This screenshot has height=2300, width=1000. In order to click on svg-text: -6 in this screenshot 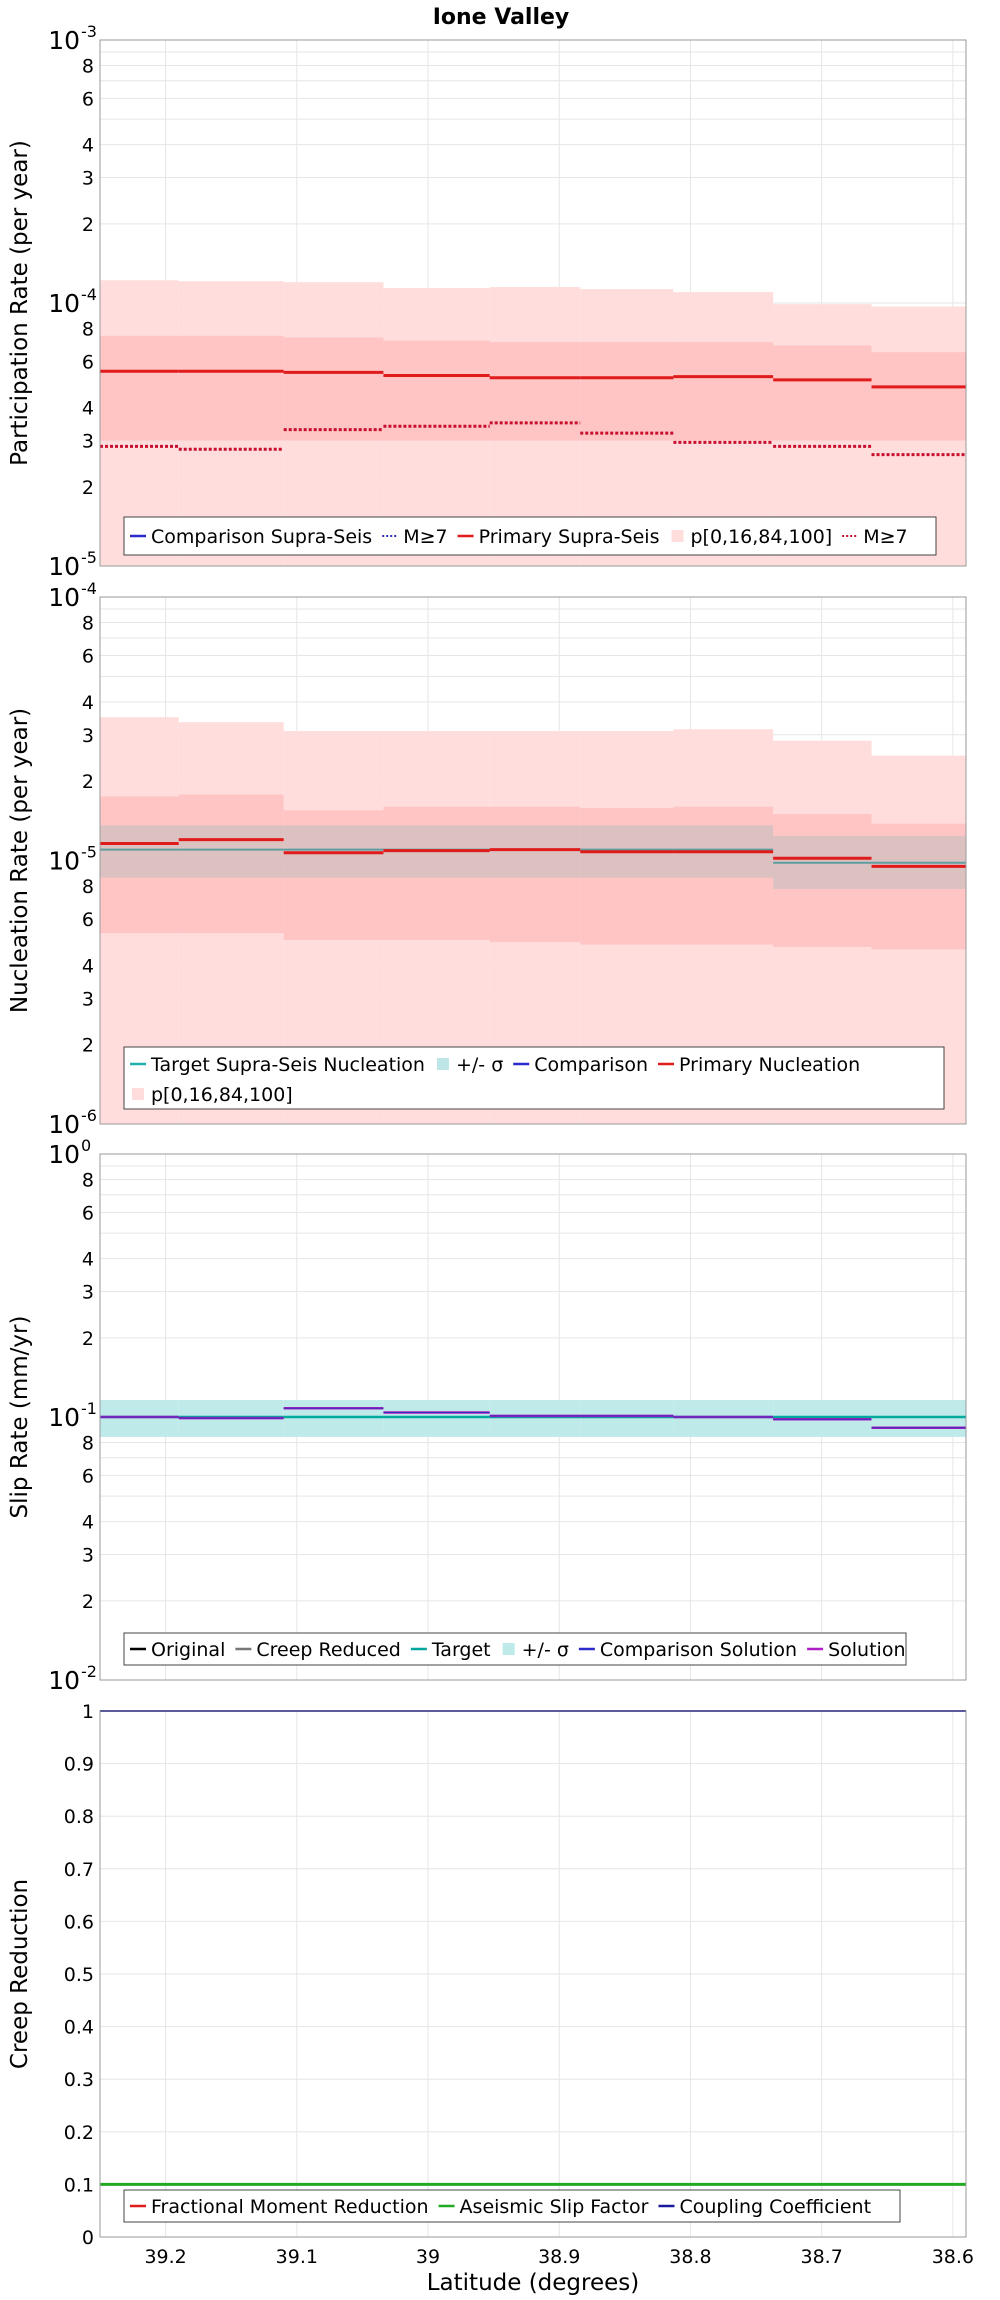, I will do `click(89, 1115)`.